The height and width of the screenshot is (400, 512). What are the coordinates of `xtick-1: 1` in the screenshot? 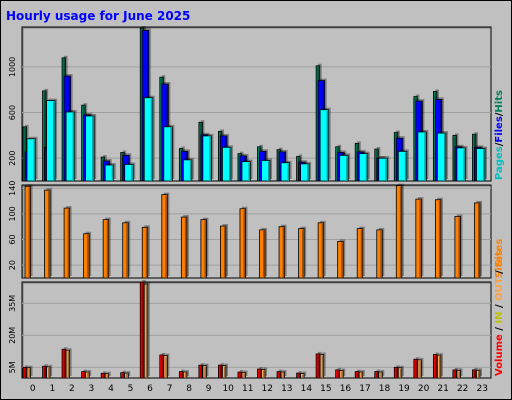 It's located at (52, 389).